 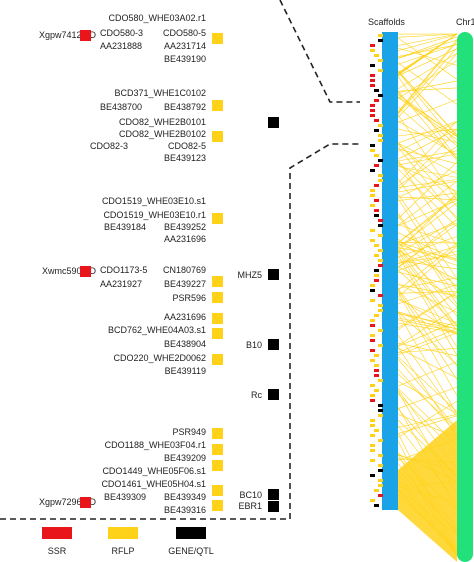 I want to click on scaffolds-header: Scaffolds, so click(x=386, y=22).